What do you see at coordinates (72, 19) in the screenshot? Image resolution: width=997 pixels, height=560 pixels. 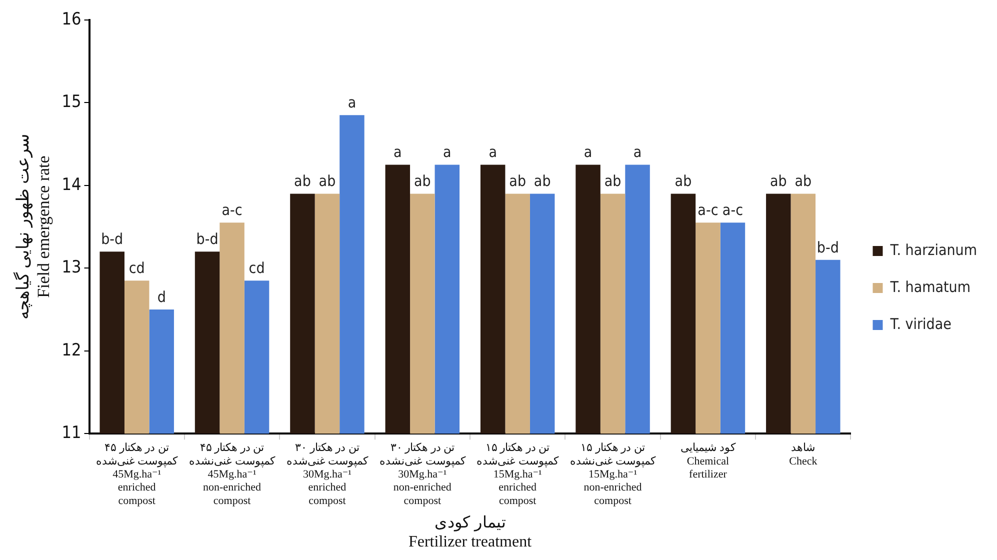 I see `y-tick-label: 16` at bounding box center [72, 19].